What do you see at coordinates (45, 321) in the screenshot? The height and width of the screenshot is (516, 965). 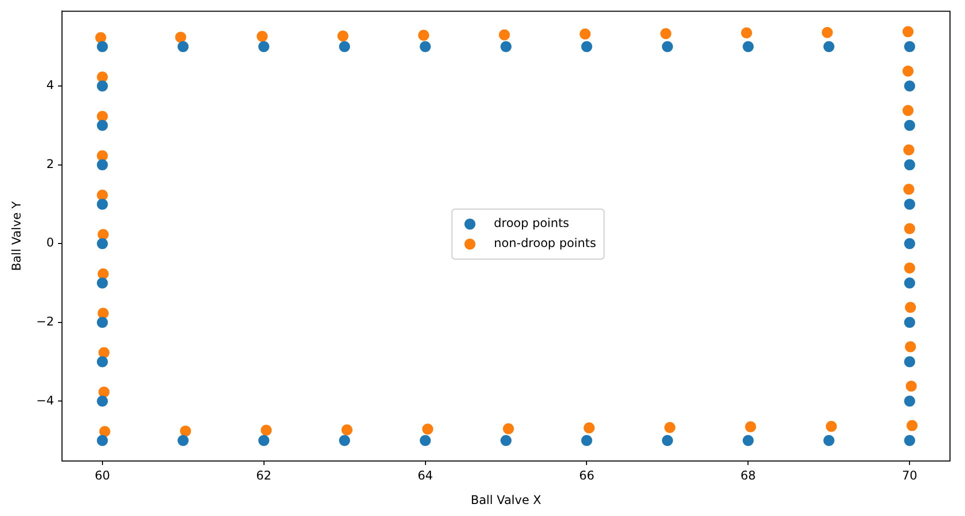 I see `y-tick-label: −2` at bounding box center [45, 321].